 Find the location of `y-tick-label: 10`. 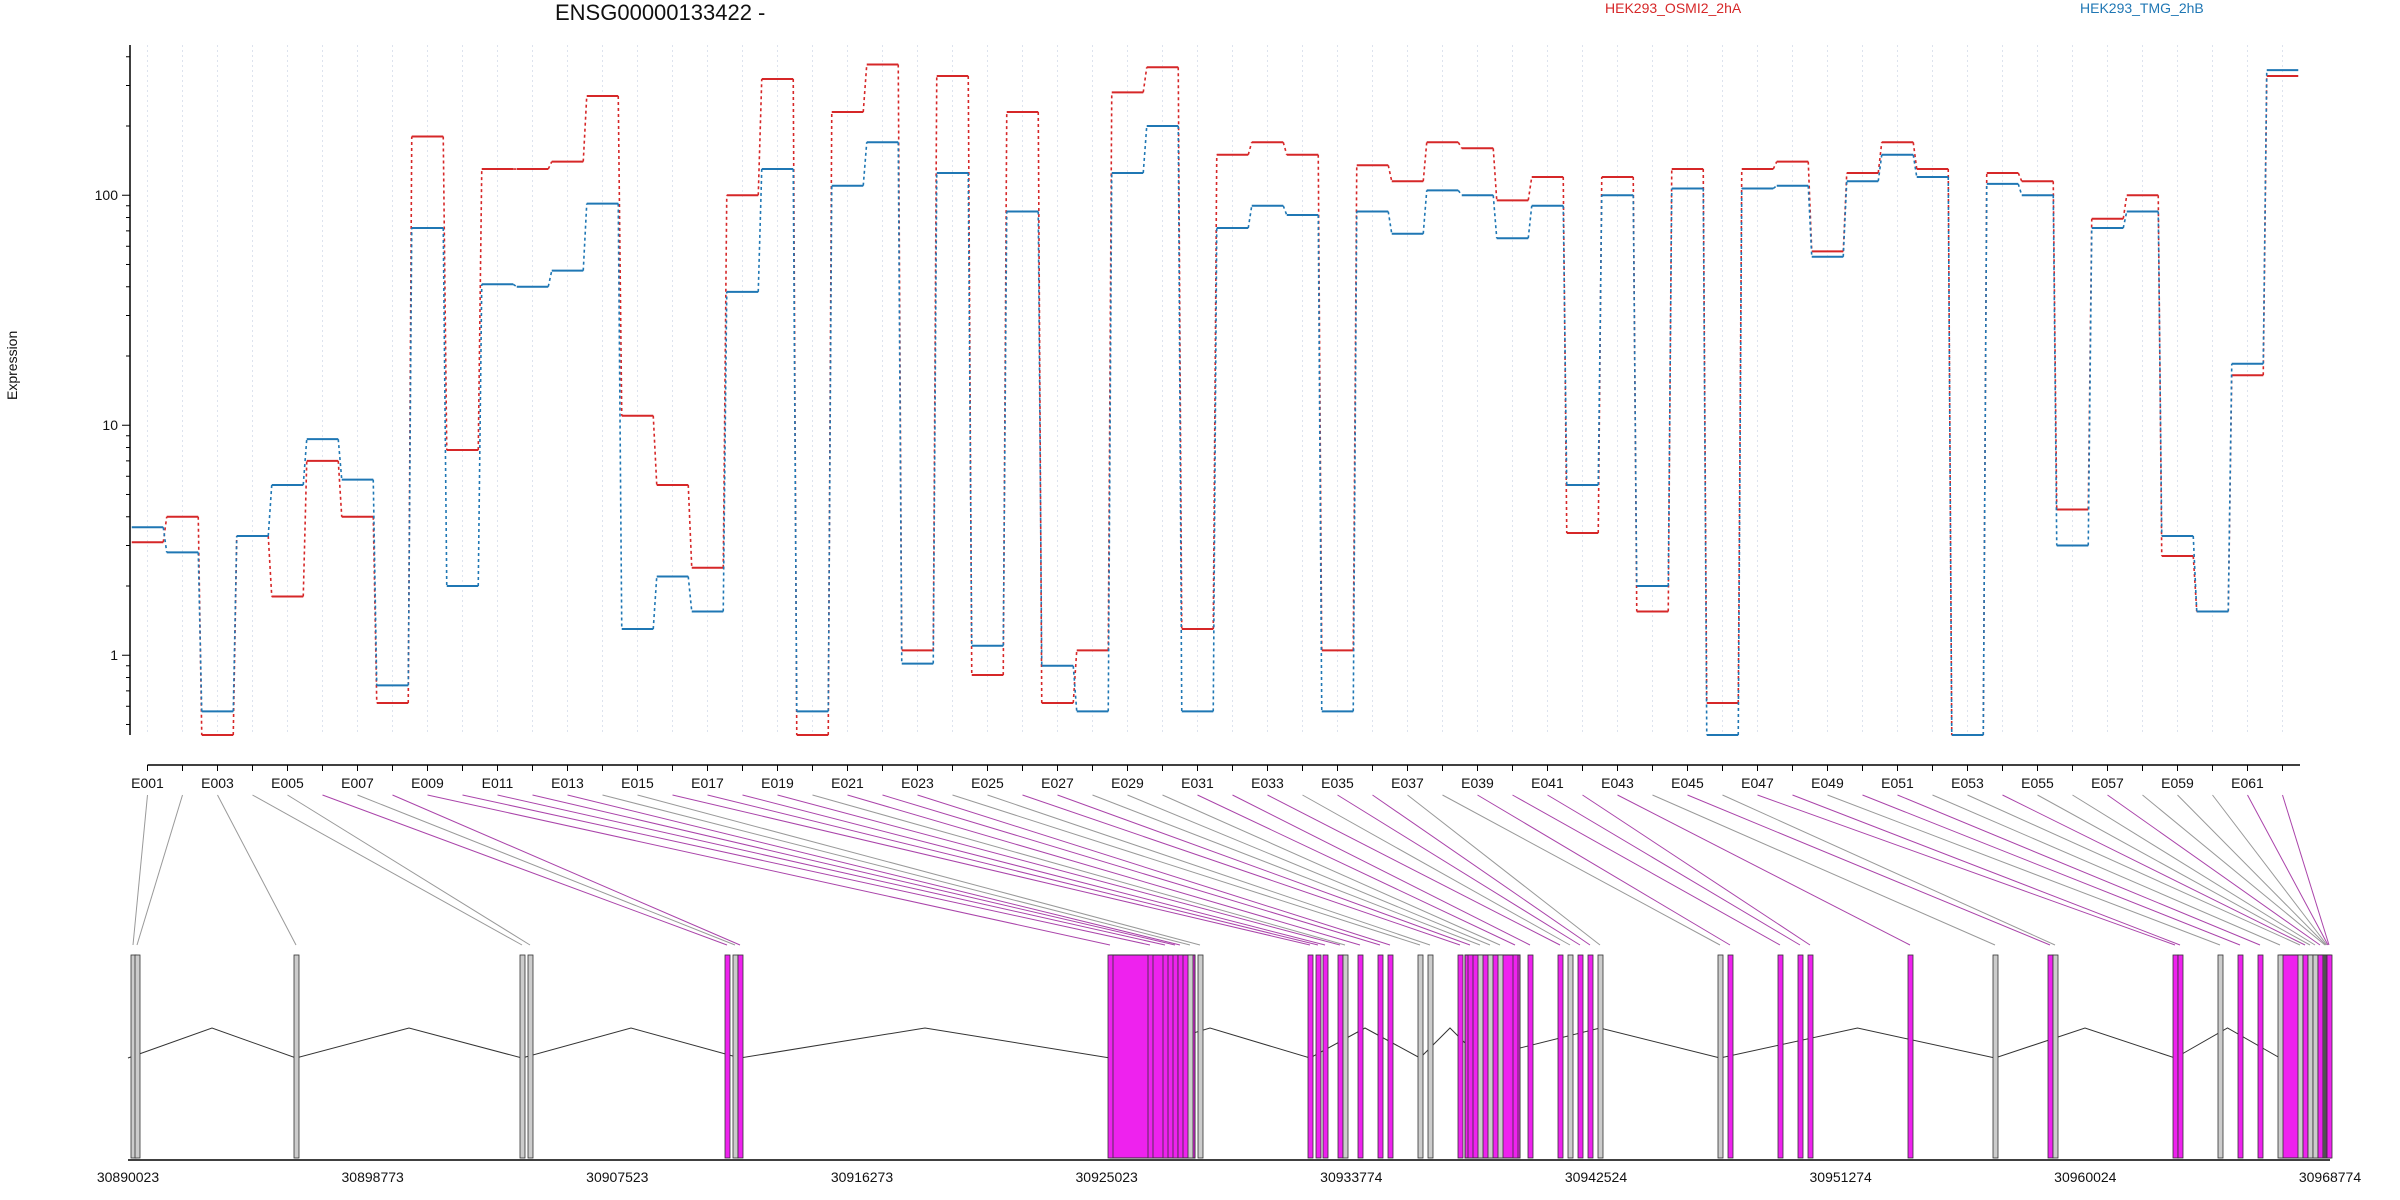

y-tick-label: 10 is located at coordinates (110, 425).